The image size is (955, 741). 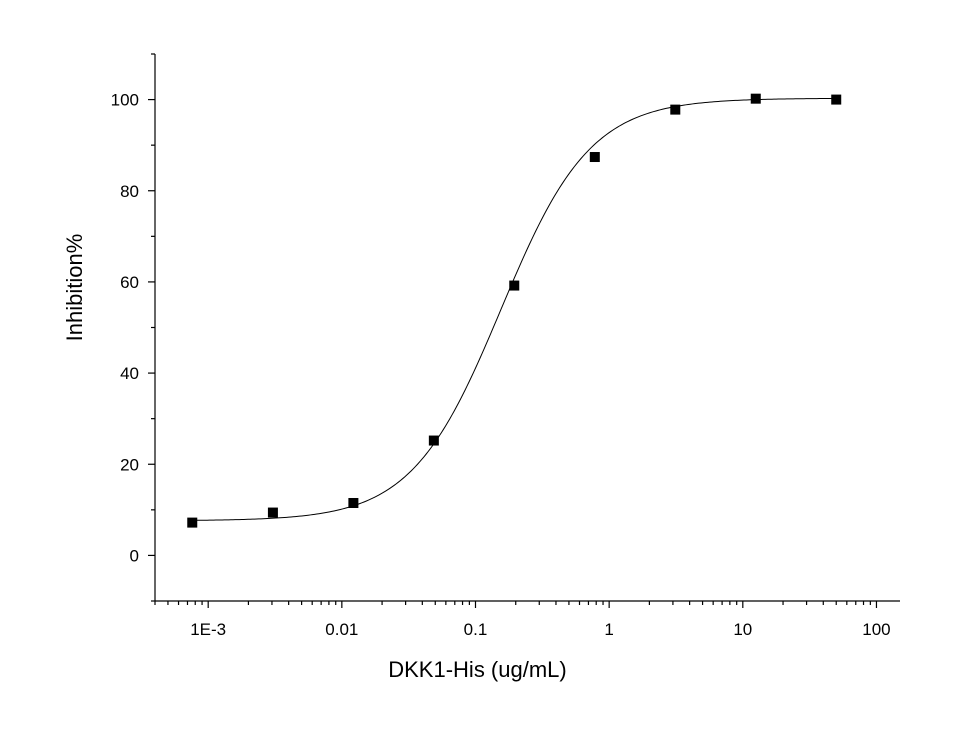 What do you see at coordinates (134, 555) in the screenshot?
I see `y-tick-label: 0` at bounding box center [134, 555].